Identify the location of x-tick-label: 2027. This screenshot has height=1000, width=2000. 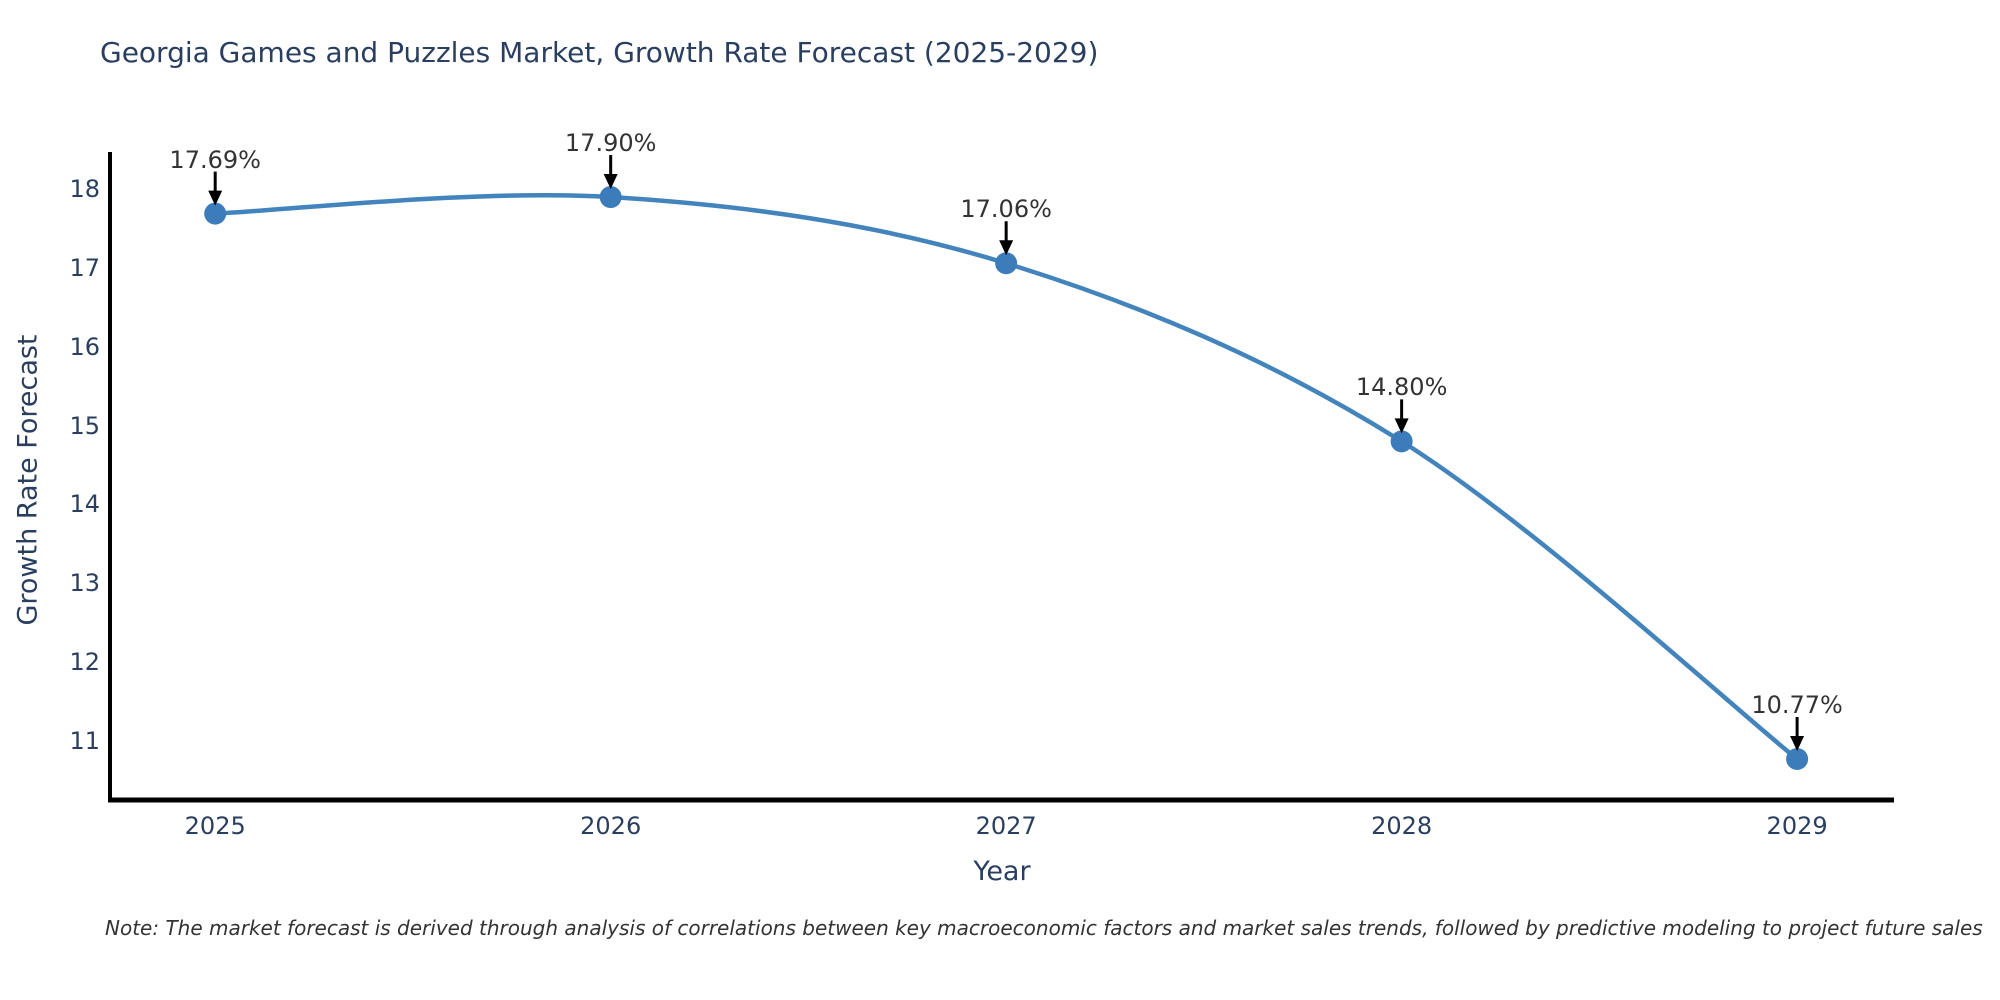
(1006, 826).